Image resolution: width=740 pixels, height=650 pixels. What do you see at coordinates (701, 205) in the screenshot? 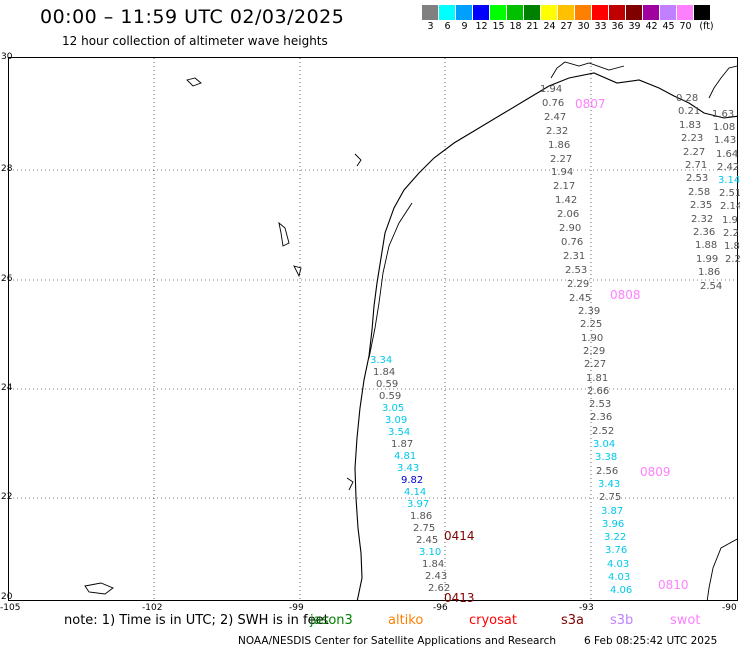
I see `wave-height-label: 2.35` at bounding box center [701, 205].